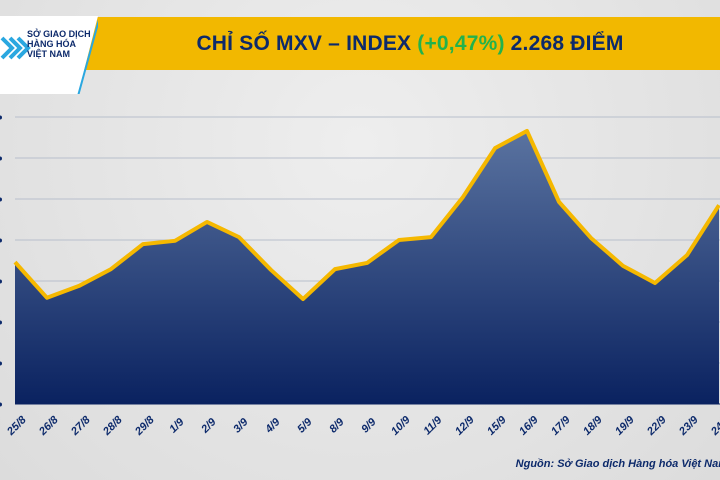 The width and height of the screenshot is (720, 480). What do you see at coordinates (497, 425) in the screenshot?
I see `x-tick-label: 15/9` at bounding box center [497, 425].